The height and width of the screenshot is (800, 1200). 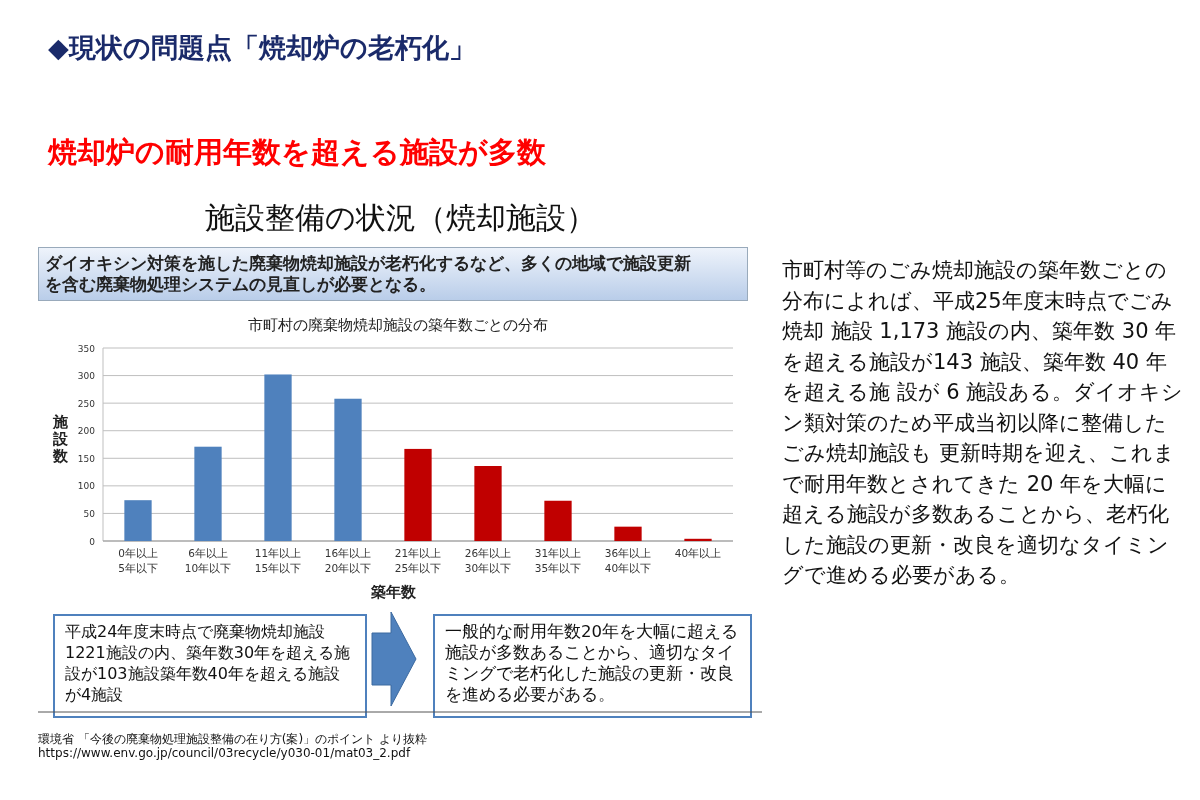 What do you see at coordinates (86, 431) in the screenshot?
I see `y-tick-label: 200` at bounding box center [86, 431].